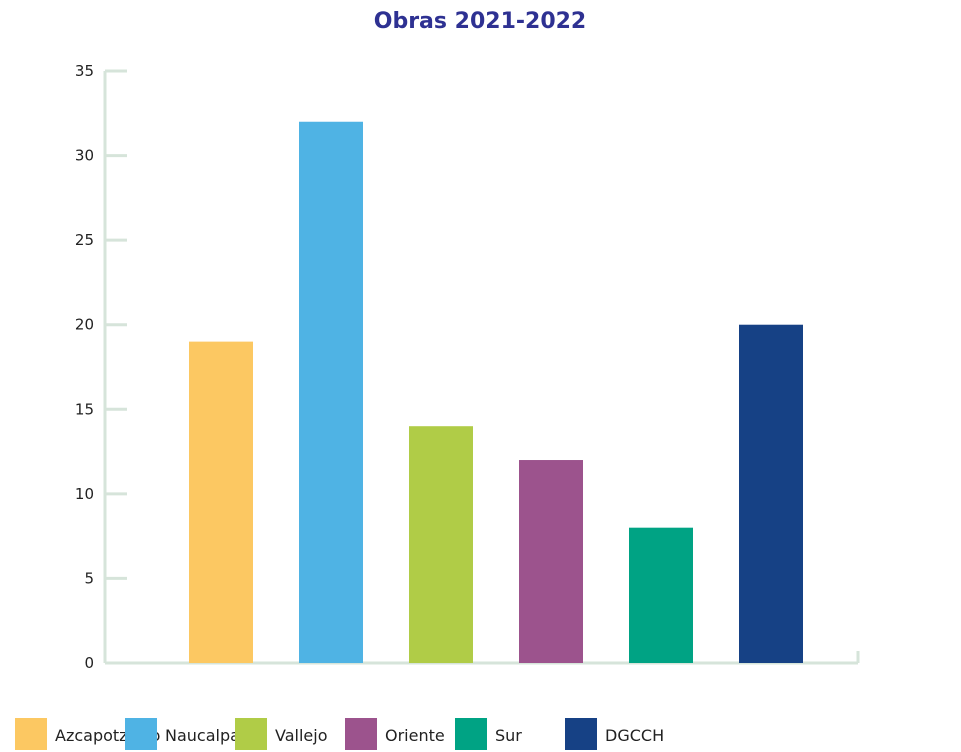 This screenshot has width=961, height=752. I want to click on bar-oriente, so click(551, 561).